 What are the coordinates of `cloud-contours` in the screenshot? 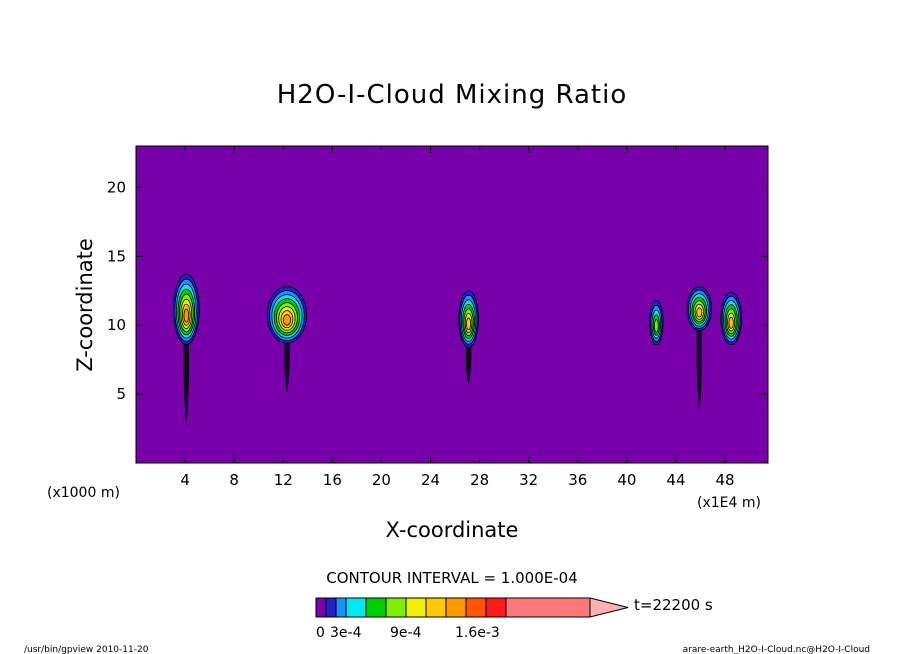 It's located at (458, 347).